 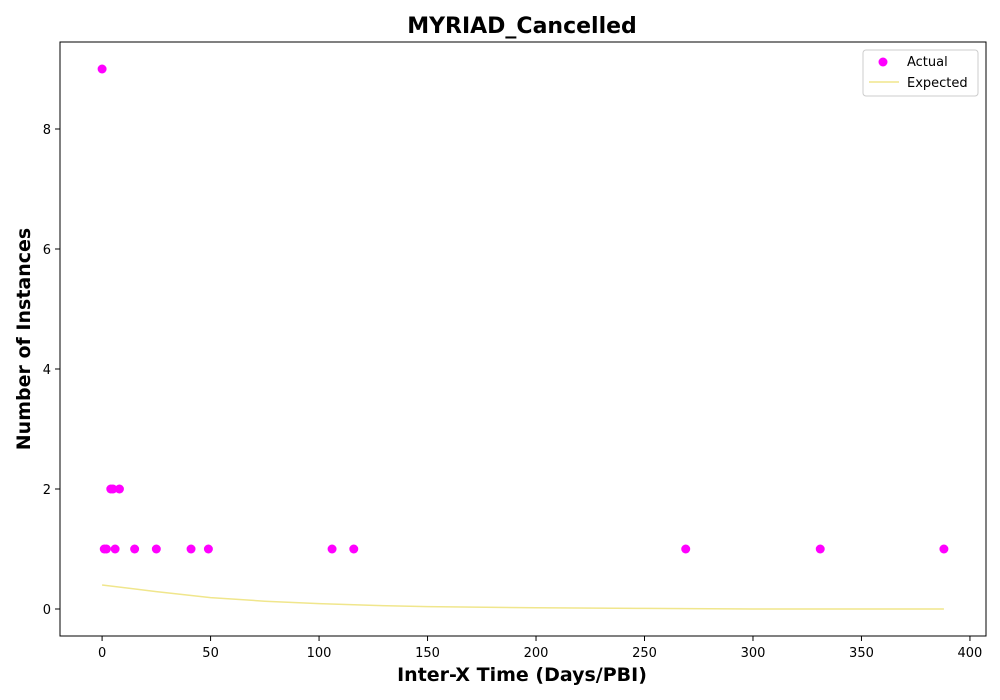 I want to click on x-tick-label: 300, so click(x=753, y=653).